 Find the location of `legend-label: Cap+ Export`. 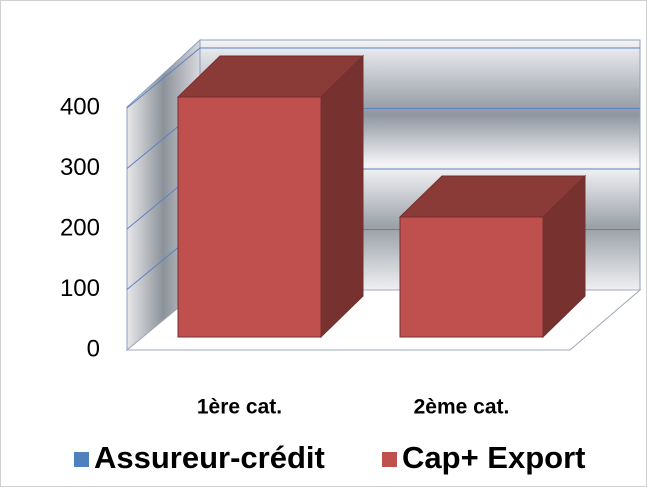

legend-label: Cap+ Export is located at coordinates (493, 457).